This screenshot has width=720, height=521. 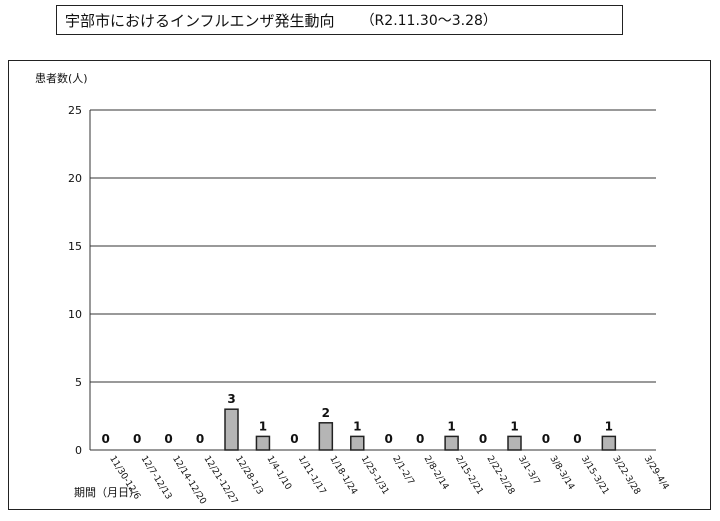 What do you see at coordinates (561, 473) in the screenshot?
I see `x-tick-label: 3/8-3/14` at bounding box center [561, 473].